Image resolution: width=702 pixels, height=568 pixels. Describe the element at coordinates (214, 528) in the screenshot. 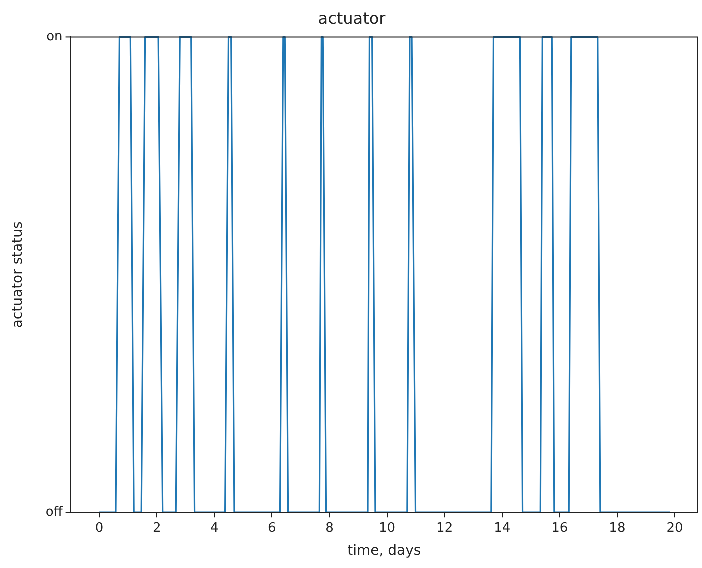

I see `x-tick-label: 4` at that location.